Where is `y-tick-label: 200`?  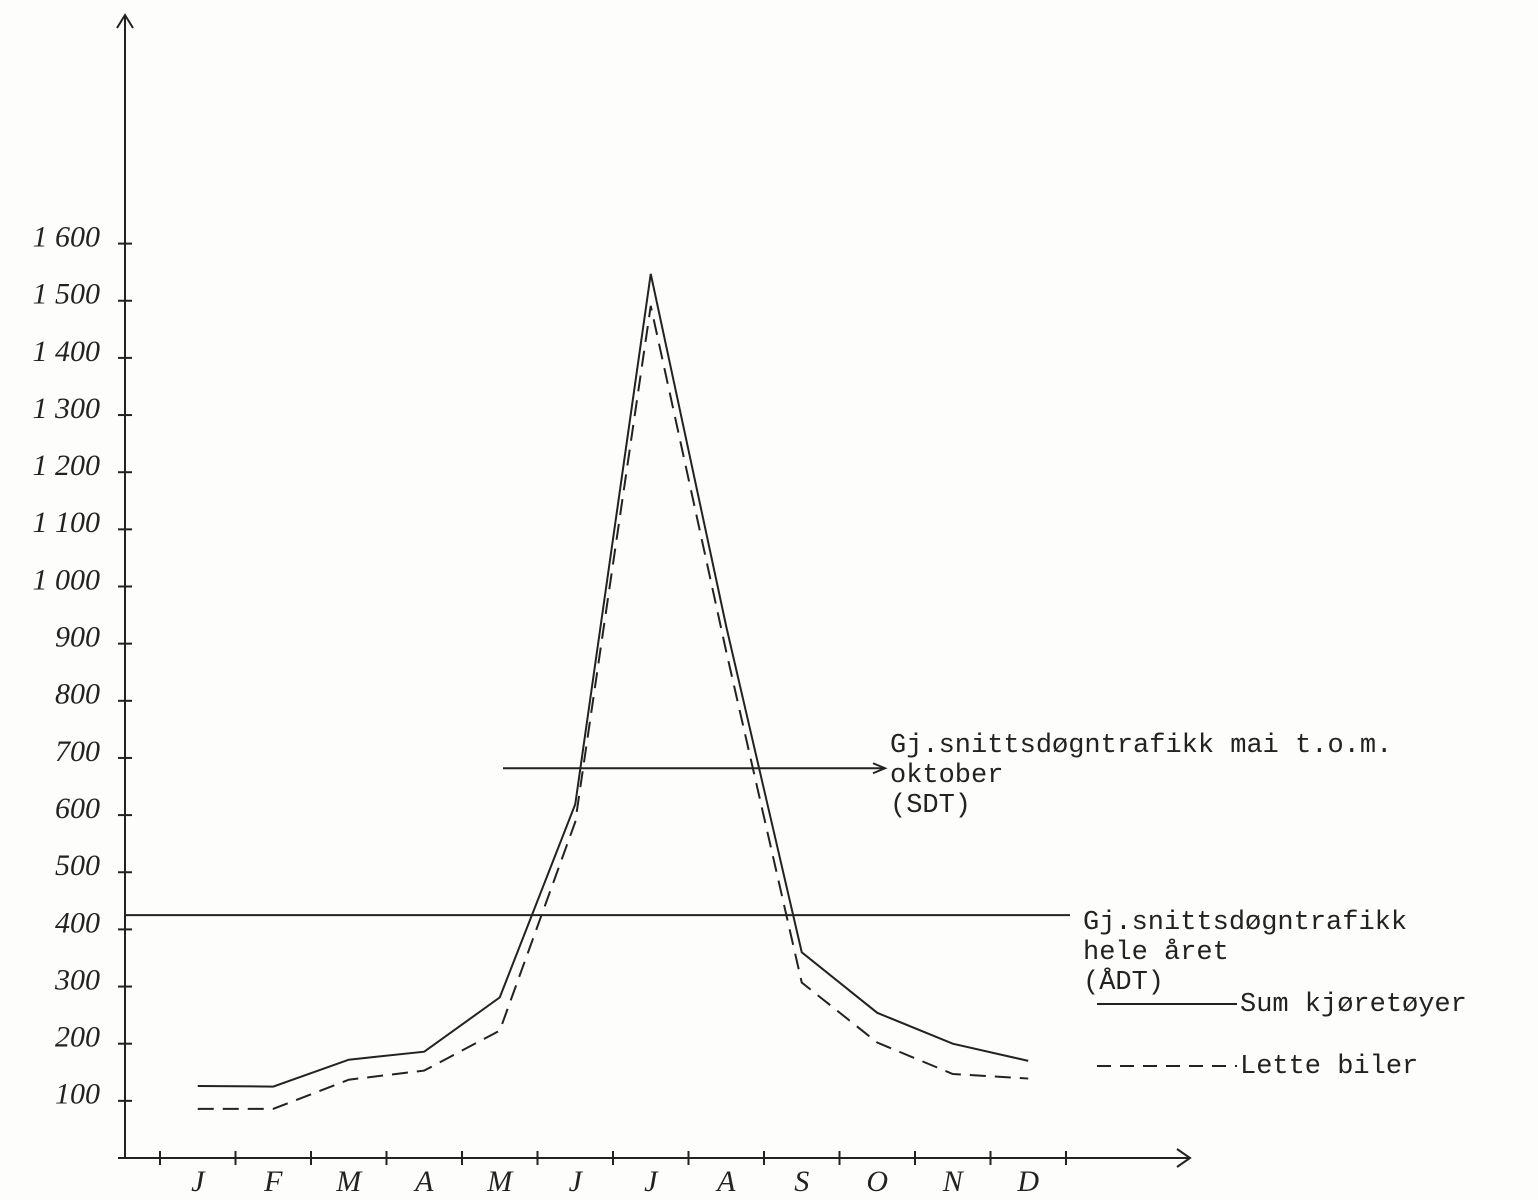
y-tick-label: 200 is located at coordinates (77, 1037).